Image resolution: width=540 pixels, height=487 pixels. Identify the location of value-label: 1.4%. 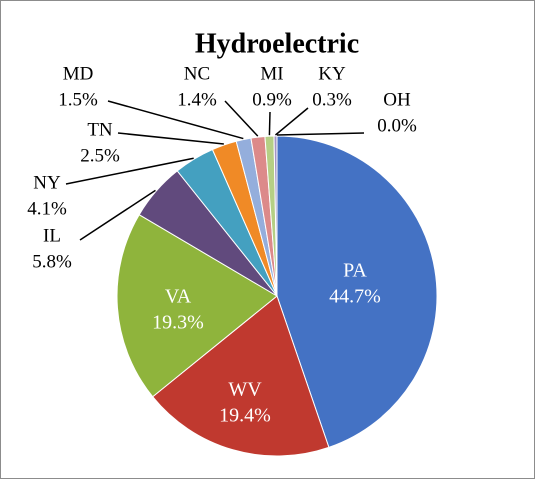
(197, 99).